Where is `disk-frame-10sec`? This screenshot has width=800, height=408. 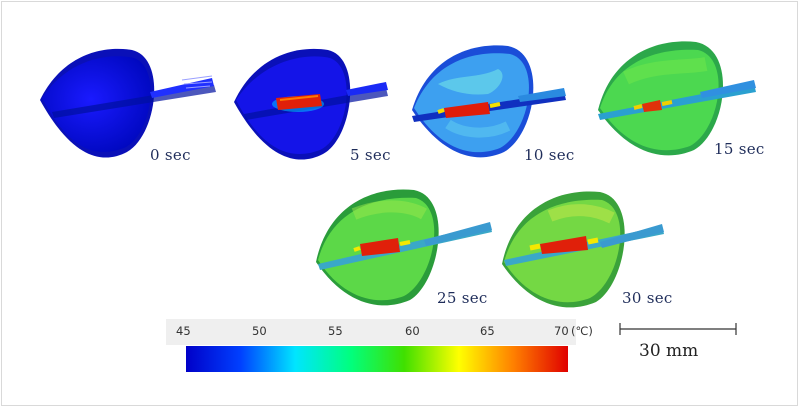
disk-frame-10sec is located at coordinates (489, 101).